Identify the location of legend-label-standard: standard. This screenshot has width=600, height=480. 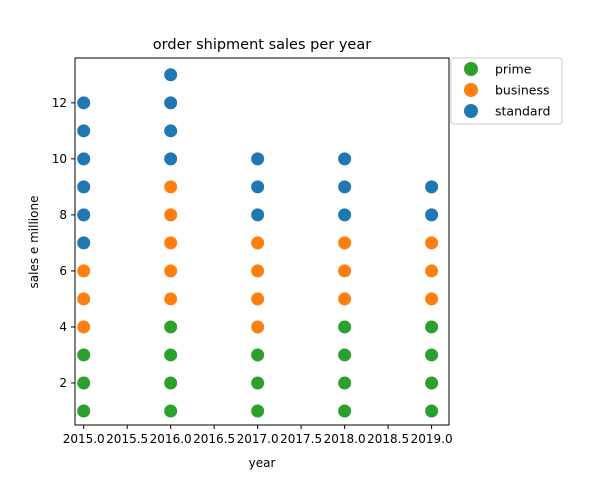
(522, 111).